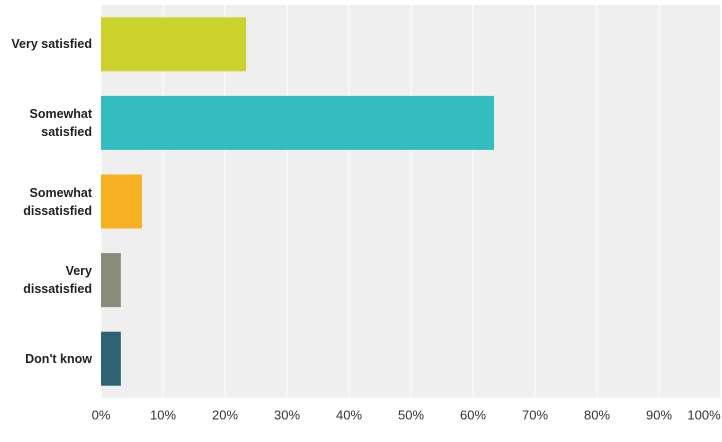 This screenshot has width=722, height=442. Describe the element at coordinates (287, 414) in the screenshot. I see `x-tick-label: 30%` at that location.